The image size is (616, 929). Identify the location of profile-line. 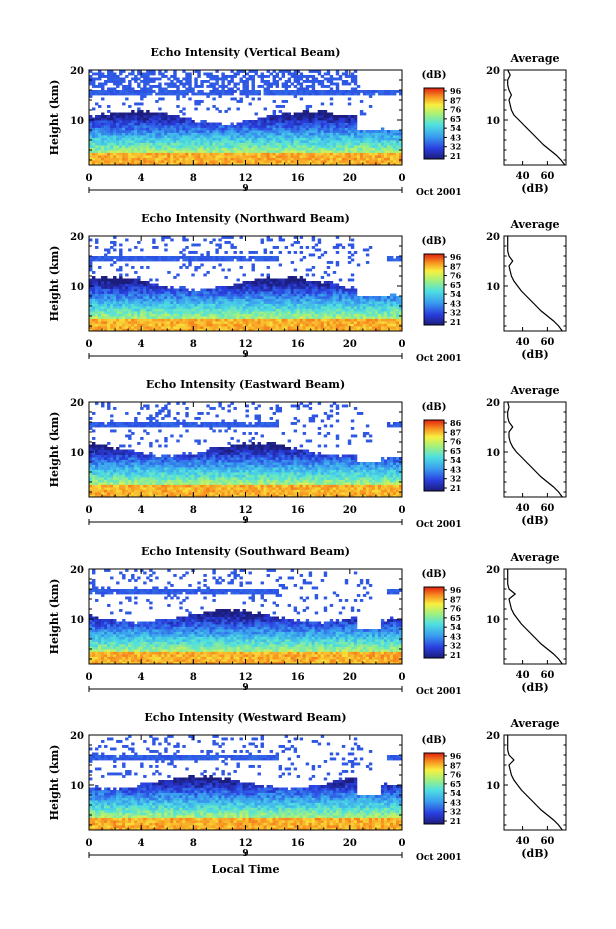
(536, 117).